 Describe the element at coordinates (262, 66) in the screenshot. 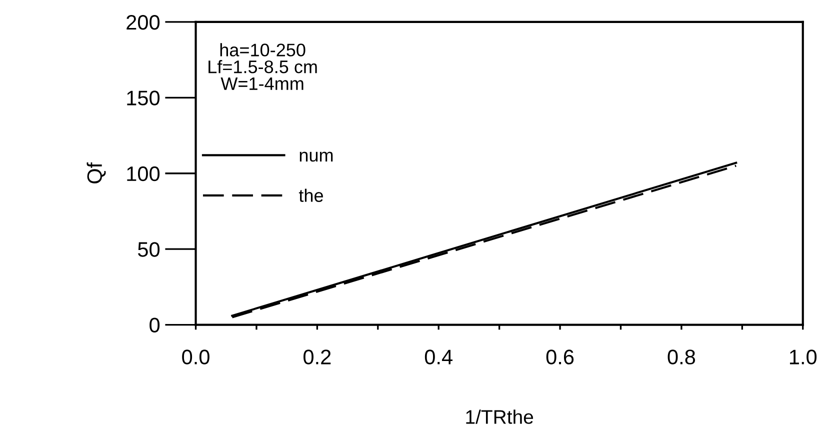

I see `annotation: ha=10-250 Lf=1.5-8.5 cm W=1-4mm` at that location.